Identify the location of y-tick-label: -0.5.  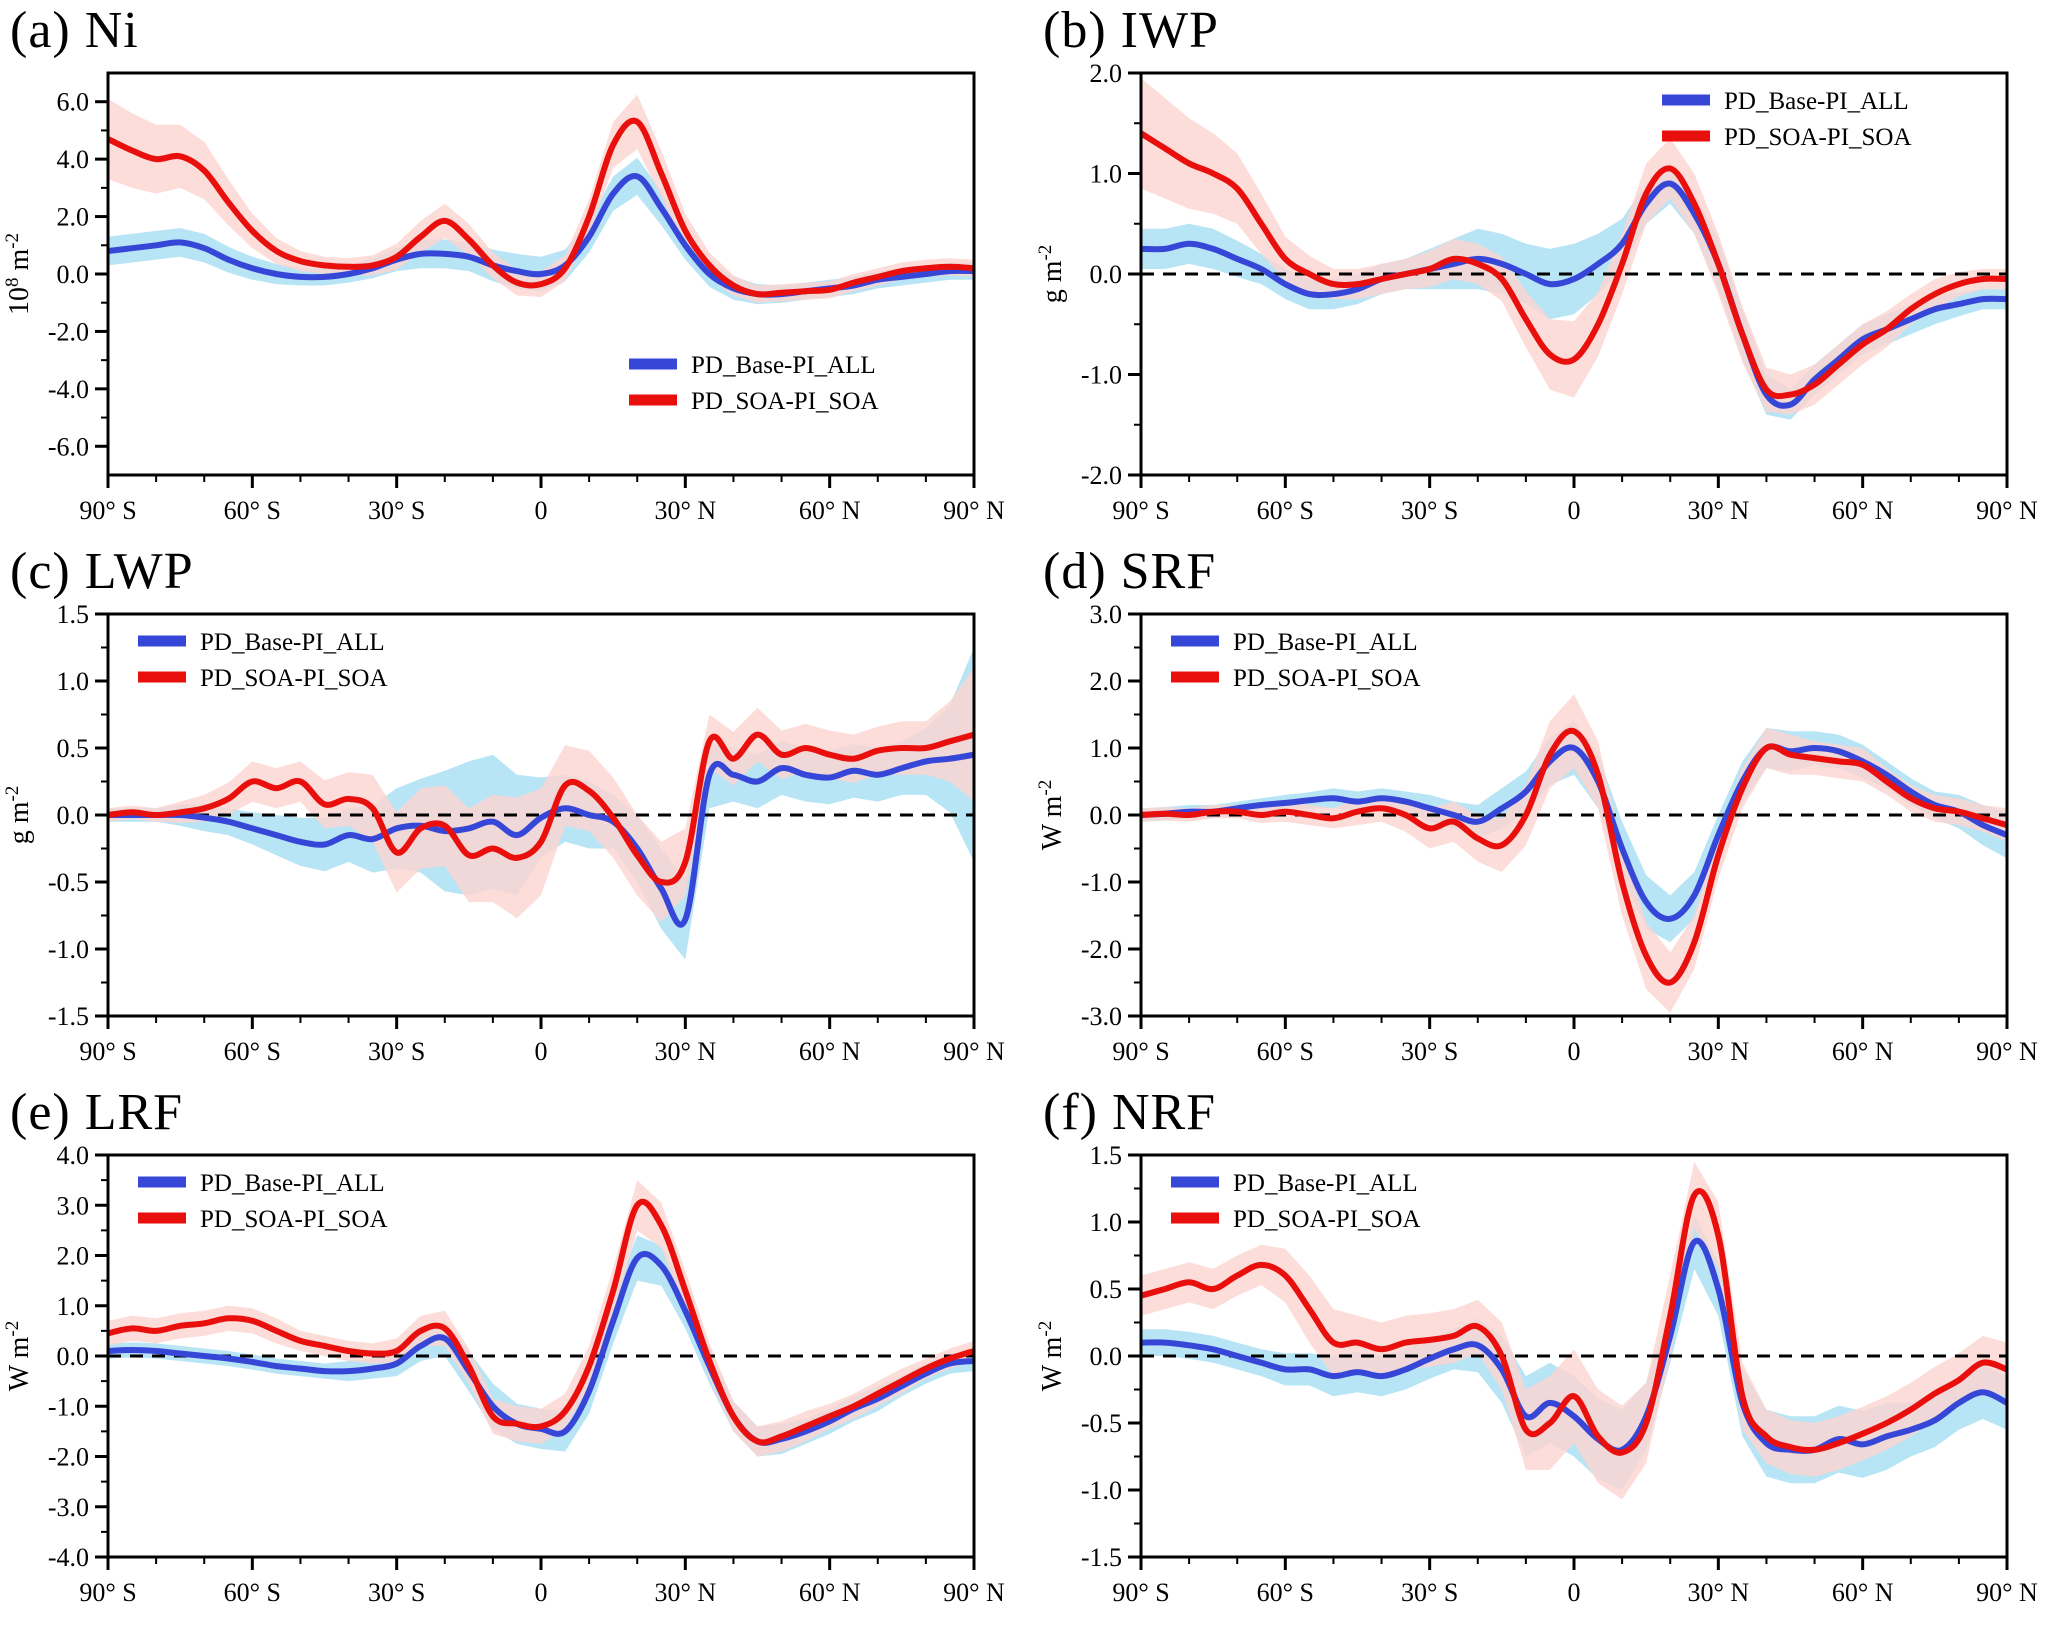
(68, 882).